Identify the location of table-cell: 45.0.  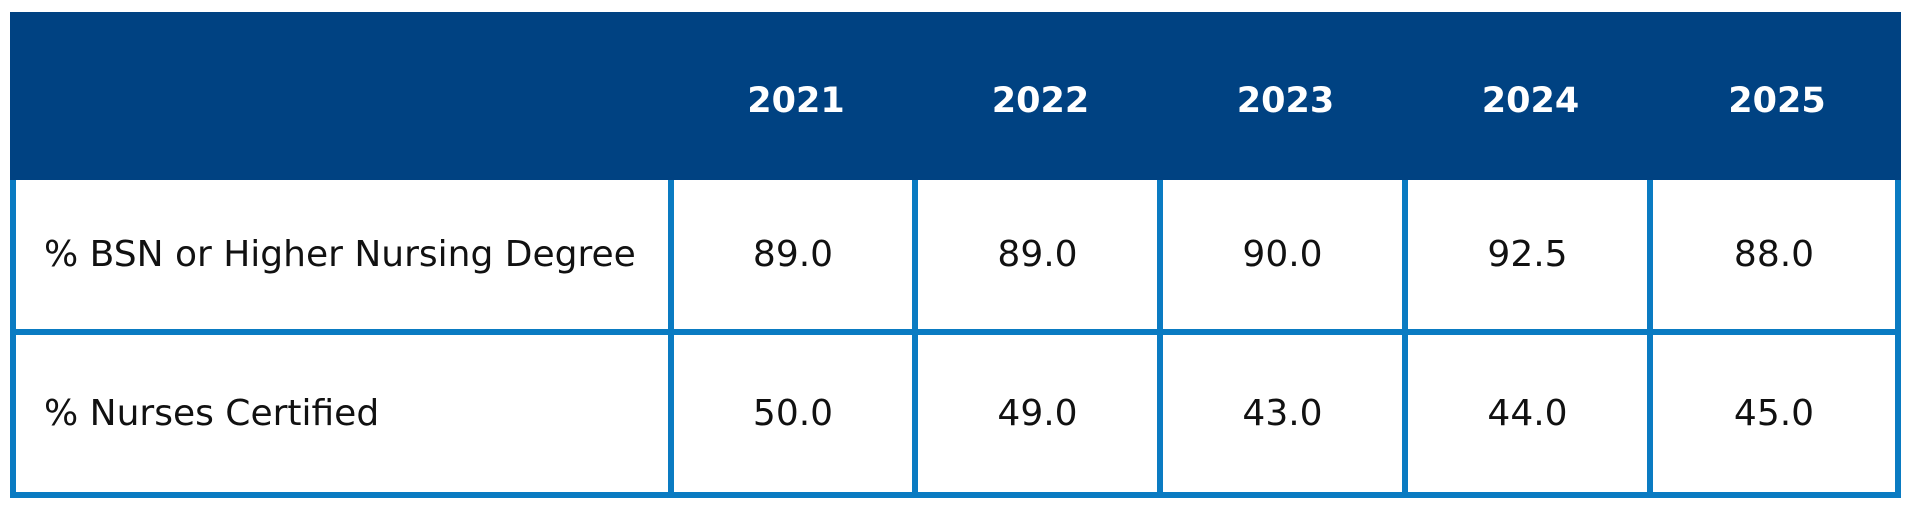
(1777, 416).